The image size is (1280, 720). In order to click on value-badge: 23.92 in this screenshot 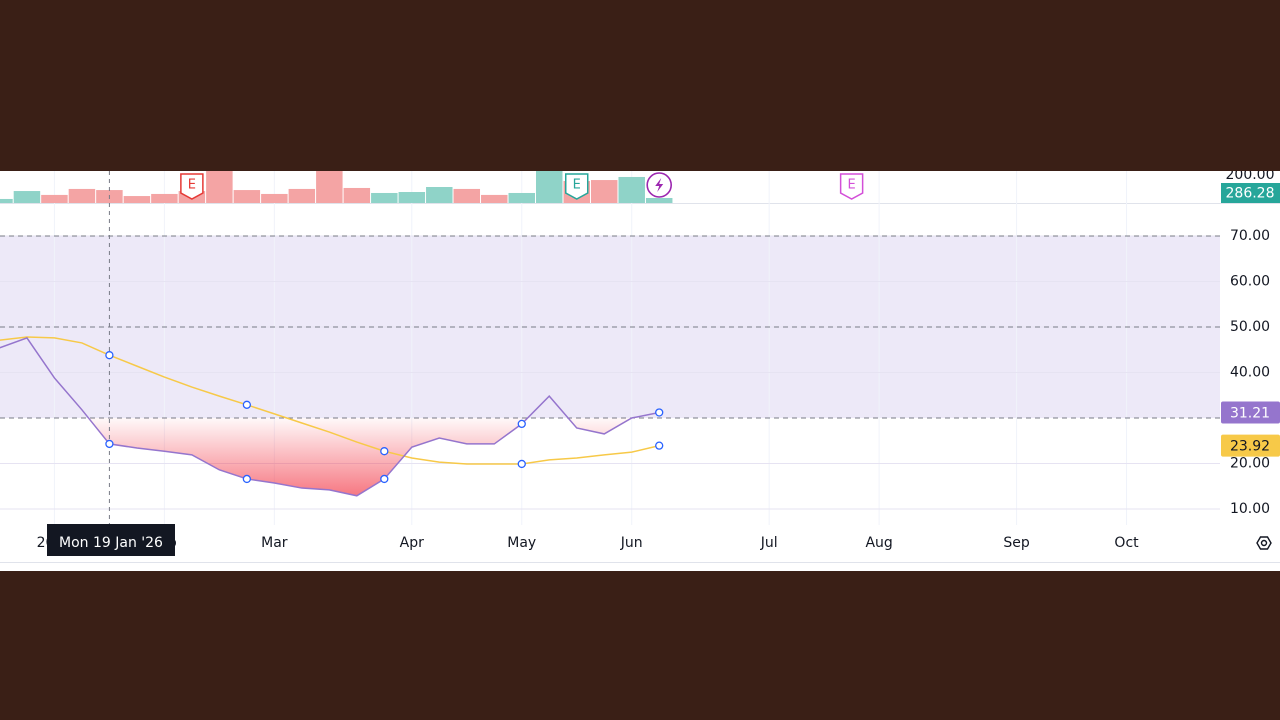, I will do `click(1250, 447)`.